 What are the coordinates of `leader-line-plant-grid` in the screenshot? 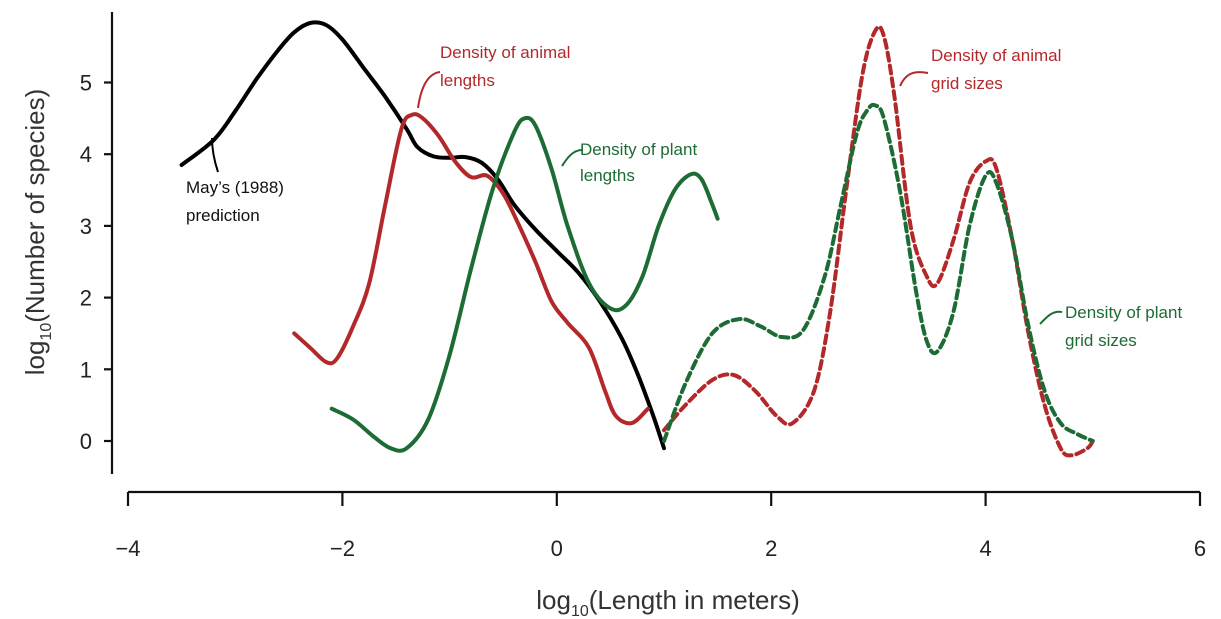 It's located at (1051, 317).